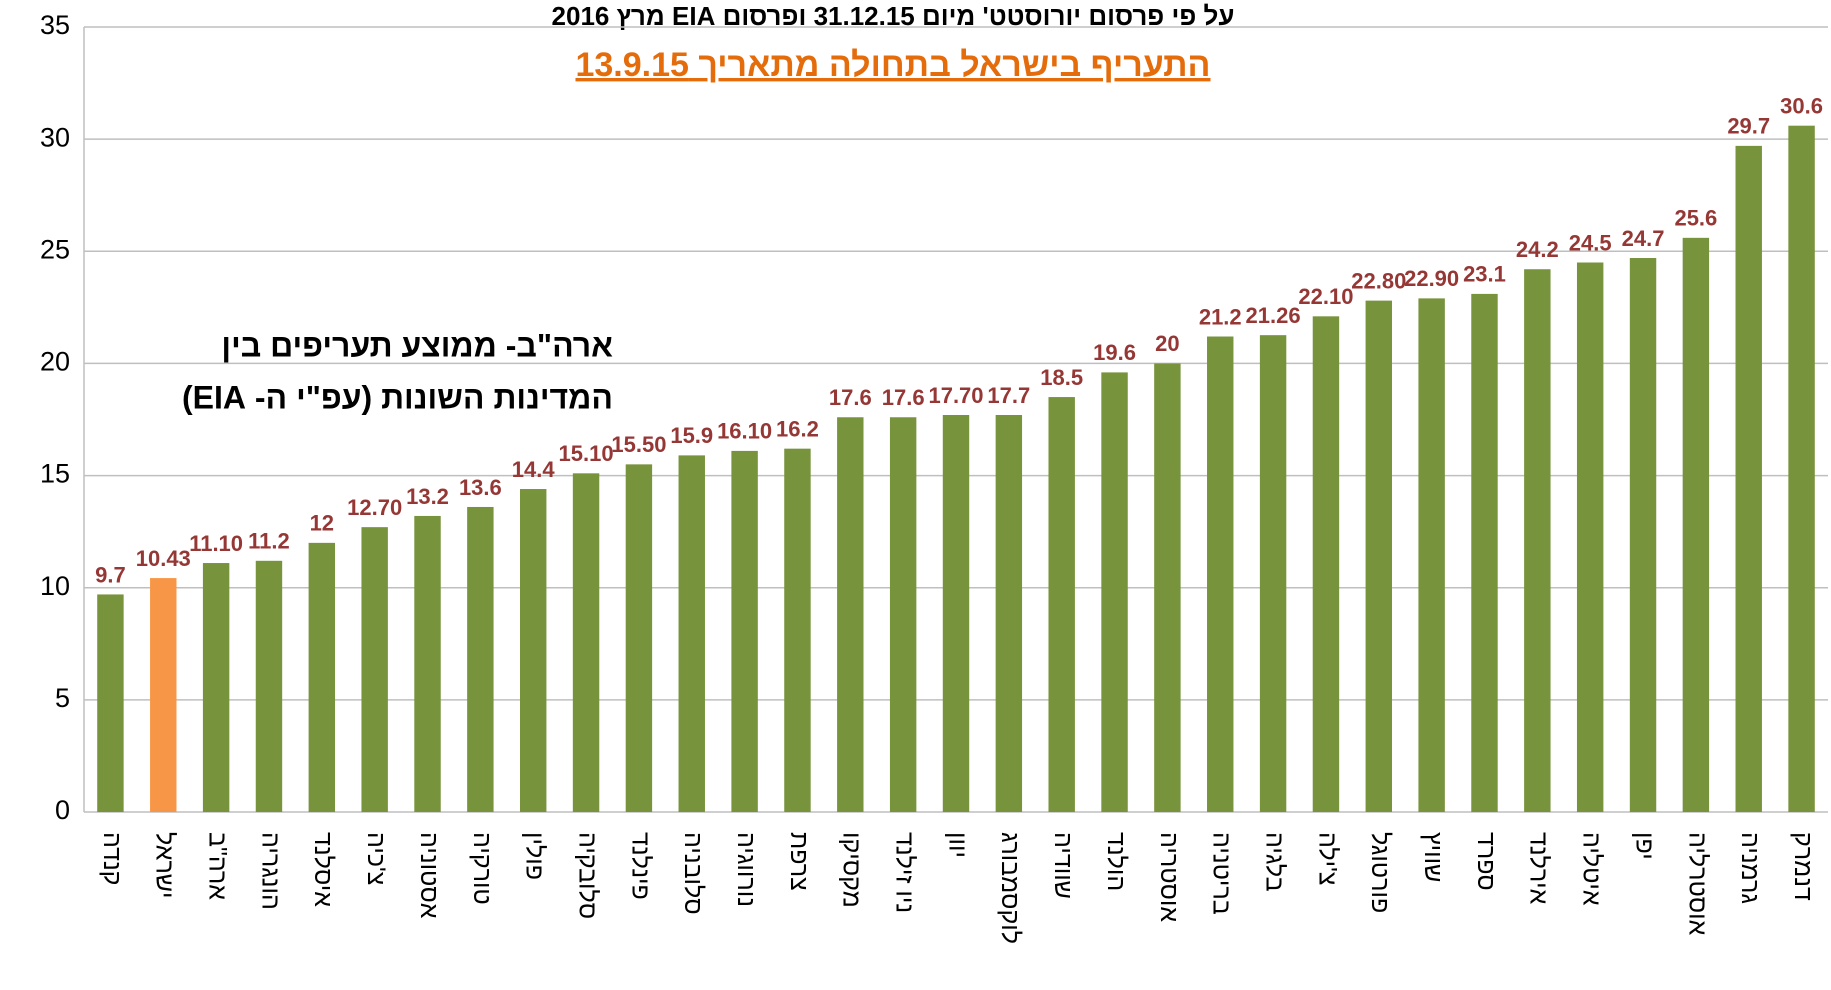 This screenshot has width=1831, height=990. I want to click on x-tick-label: אוסטרליה, so click(1697, 884).